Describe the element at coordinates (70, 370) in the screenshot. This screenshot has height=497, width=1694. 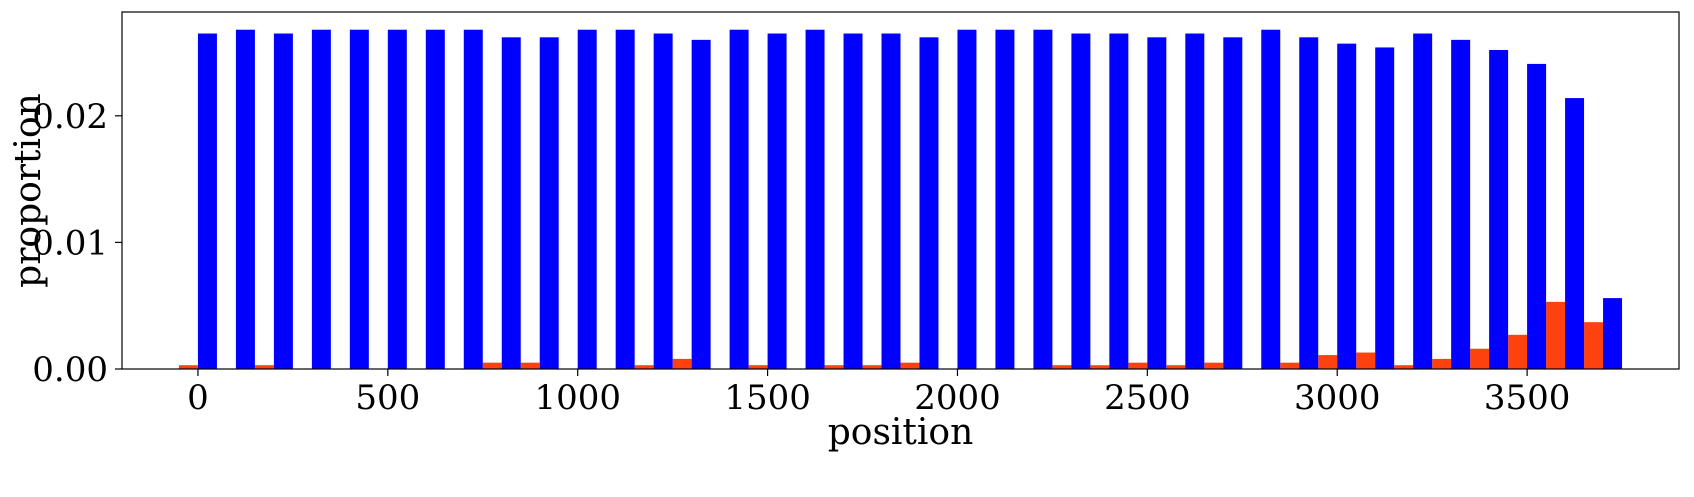
I see `y-tick-label: 0.00` at that location.